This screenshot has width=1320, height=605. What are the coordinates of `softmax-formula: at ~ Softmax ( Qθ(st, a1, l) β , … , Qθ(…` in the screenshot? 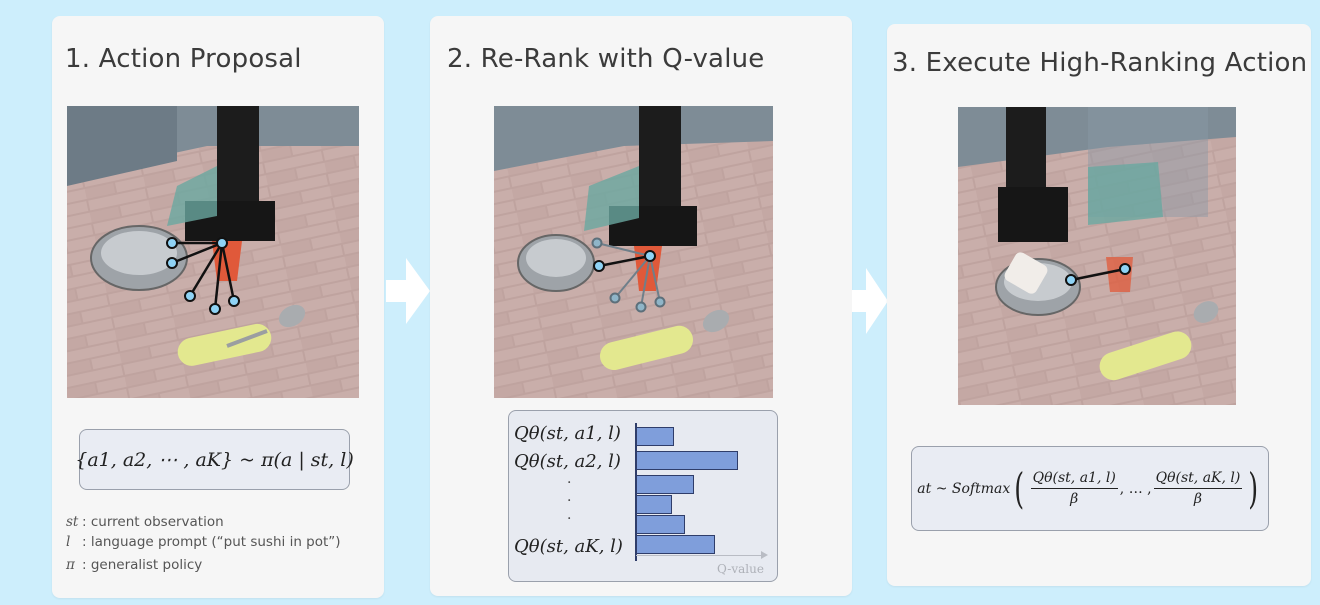 It's located at (1090, 488).